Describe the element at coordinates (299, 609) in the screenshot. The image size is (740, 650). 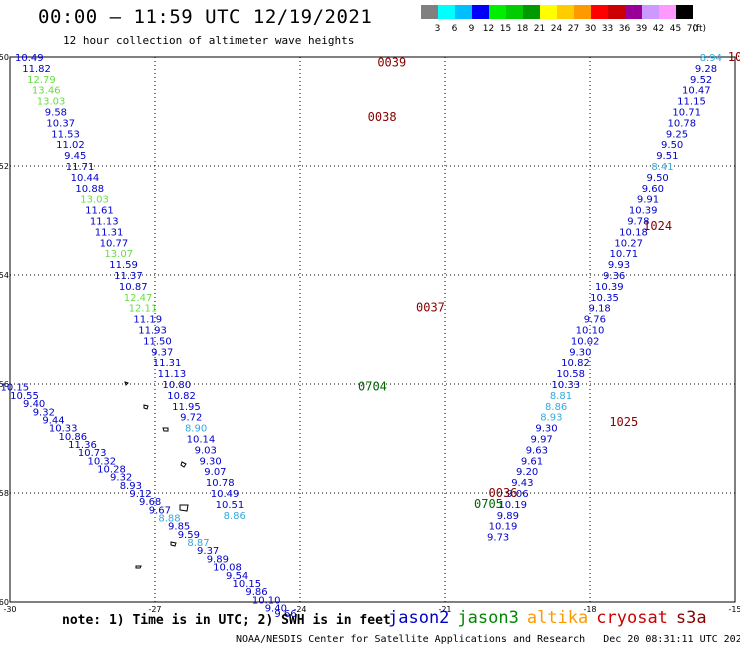
I see `x-tick-label: -24` at that location.